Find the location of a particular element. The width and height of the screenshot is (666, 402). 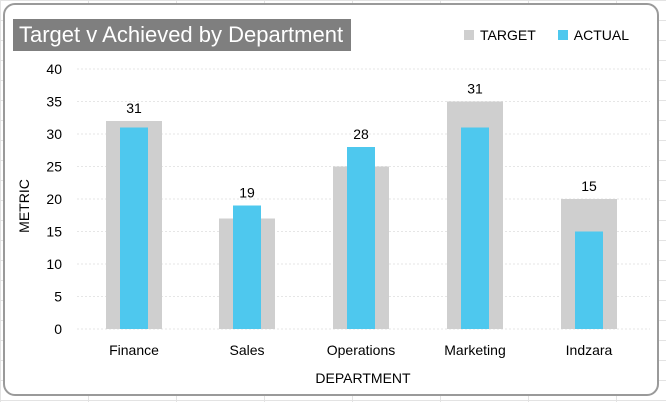

y-tick-label: 35 is located at coordinates (54, 102).